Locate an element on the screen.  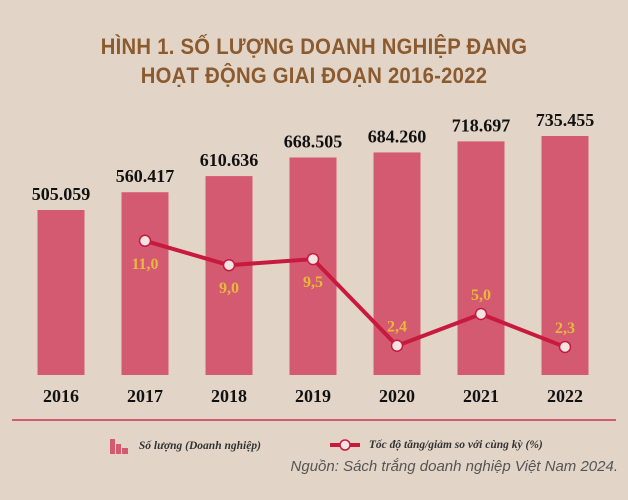
x-tick-label-2021: 2021 is located at coordinates (481, 396).